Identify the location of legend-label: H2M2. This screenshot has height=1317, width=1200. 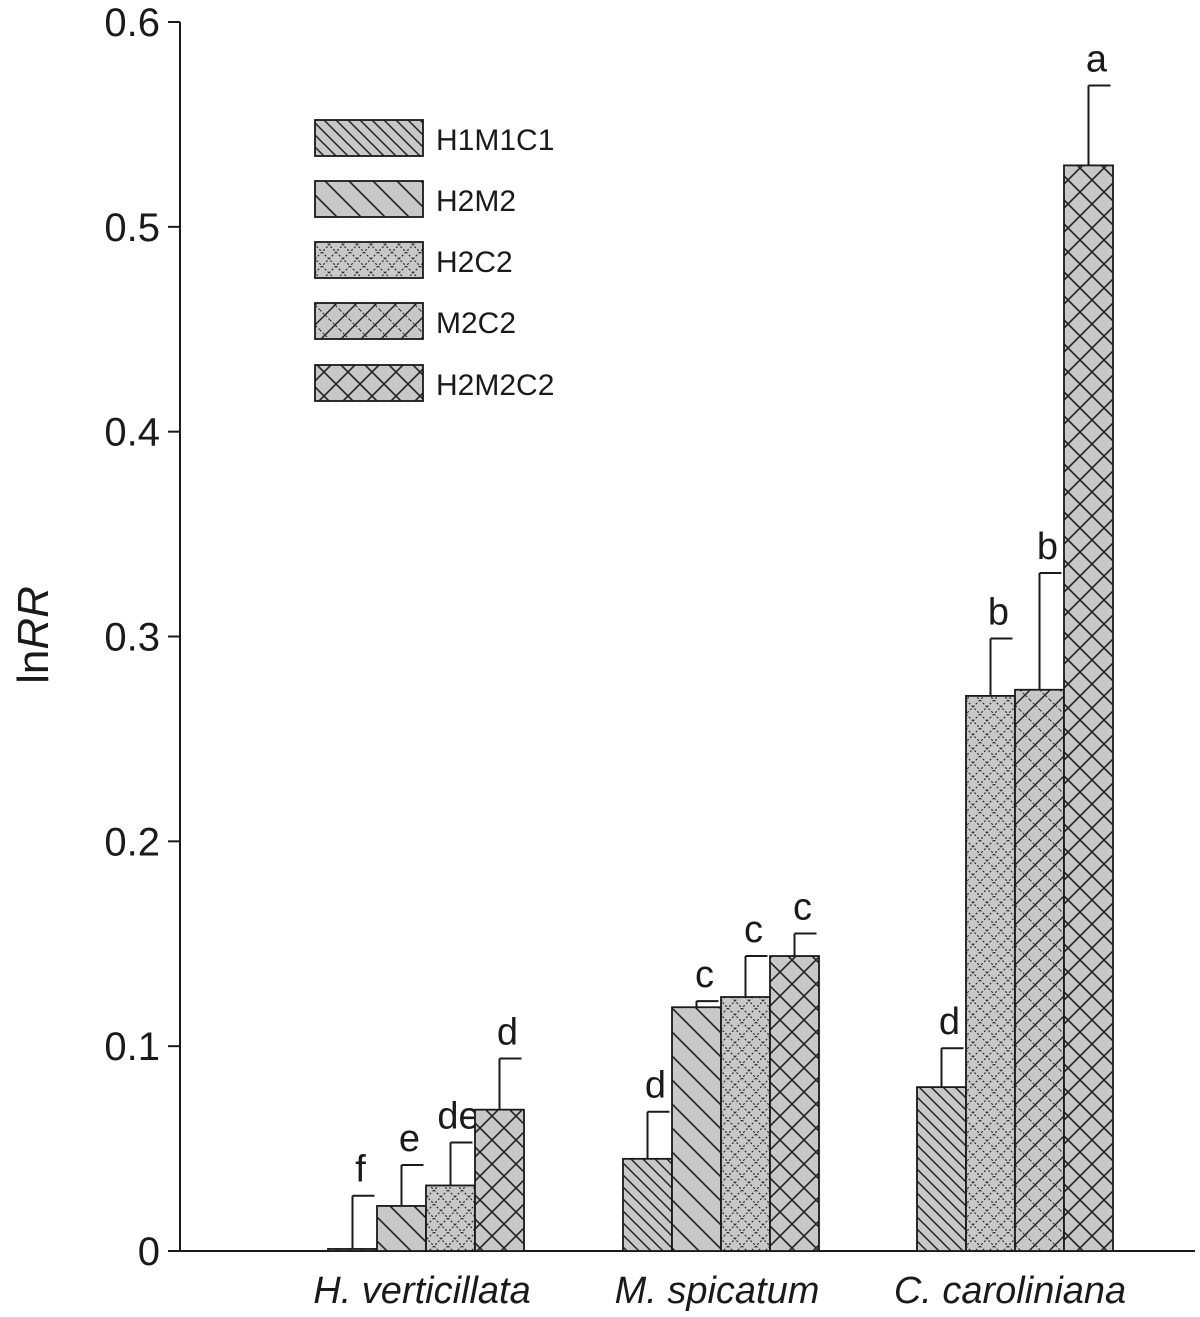
(476, 201).